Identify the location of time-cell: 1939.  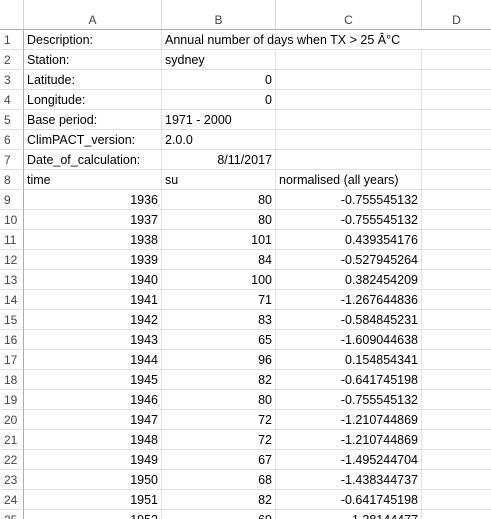
(93, 260).